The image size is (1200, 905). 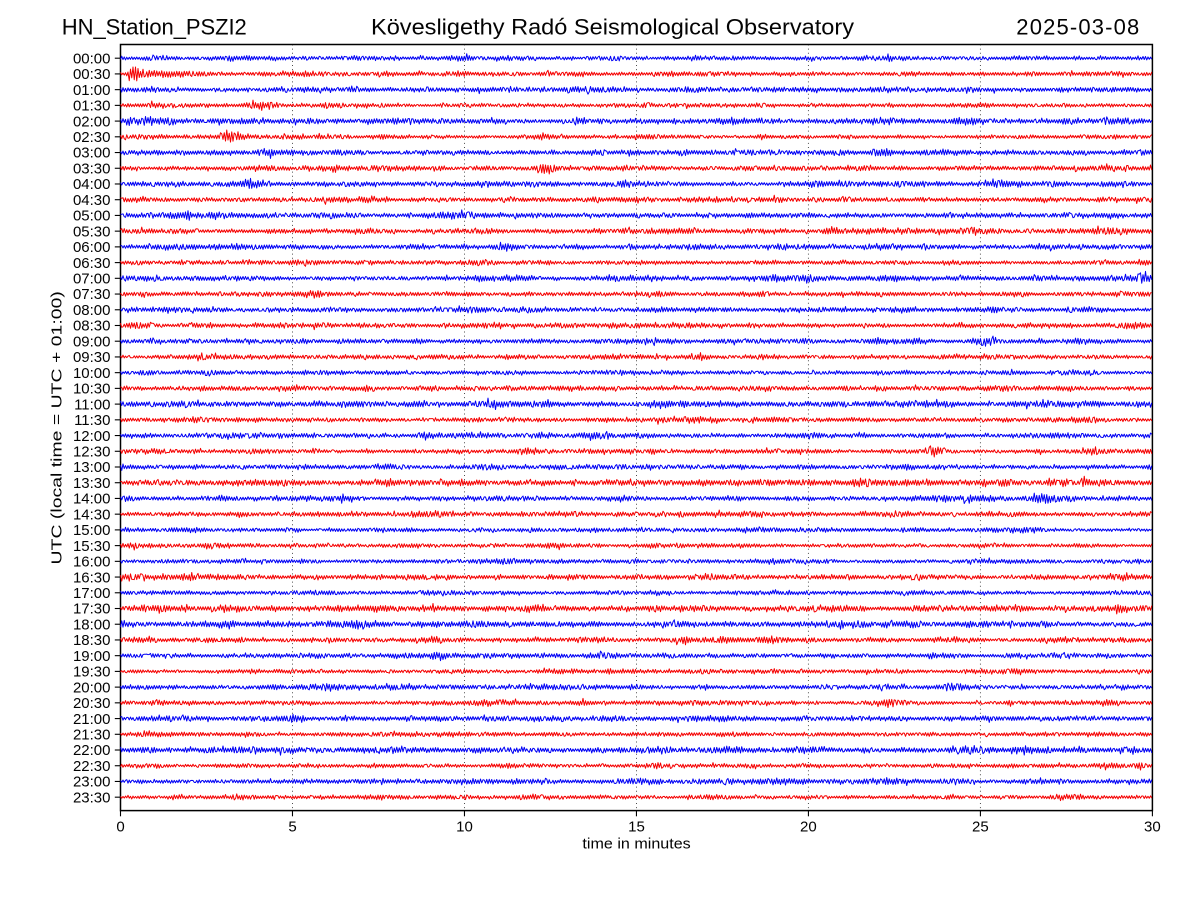 What do you see at coordinates (92, 326) in the screenshot?
I see `svg-text: 08:30` at bounding box center [92, 326].